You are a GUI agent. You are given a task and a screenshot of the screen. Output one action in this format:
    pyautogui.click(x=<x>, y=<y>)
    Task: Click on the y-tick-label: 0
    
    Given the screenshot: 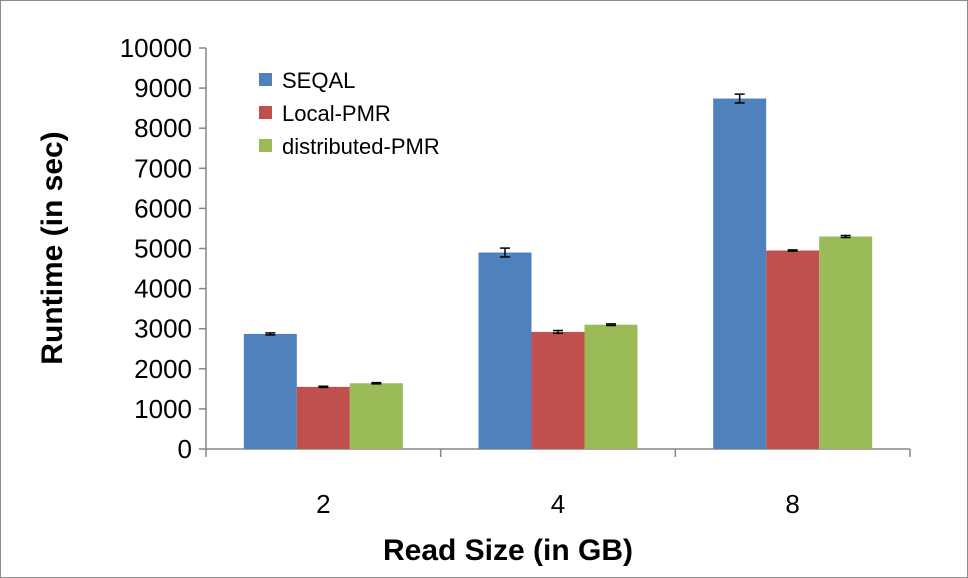 What is the action you would take?
    pyautogui.click(x=185, y=449)
    